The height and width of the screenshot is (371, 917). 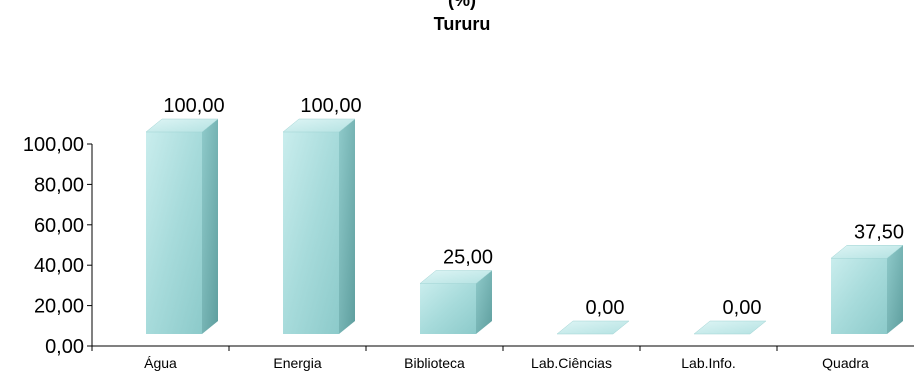 What do you see at coordinates (462, 24) in the screenshot?
I see `chart-title-line-2: Tururu` at bounding box center [462, 24].